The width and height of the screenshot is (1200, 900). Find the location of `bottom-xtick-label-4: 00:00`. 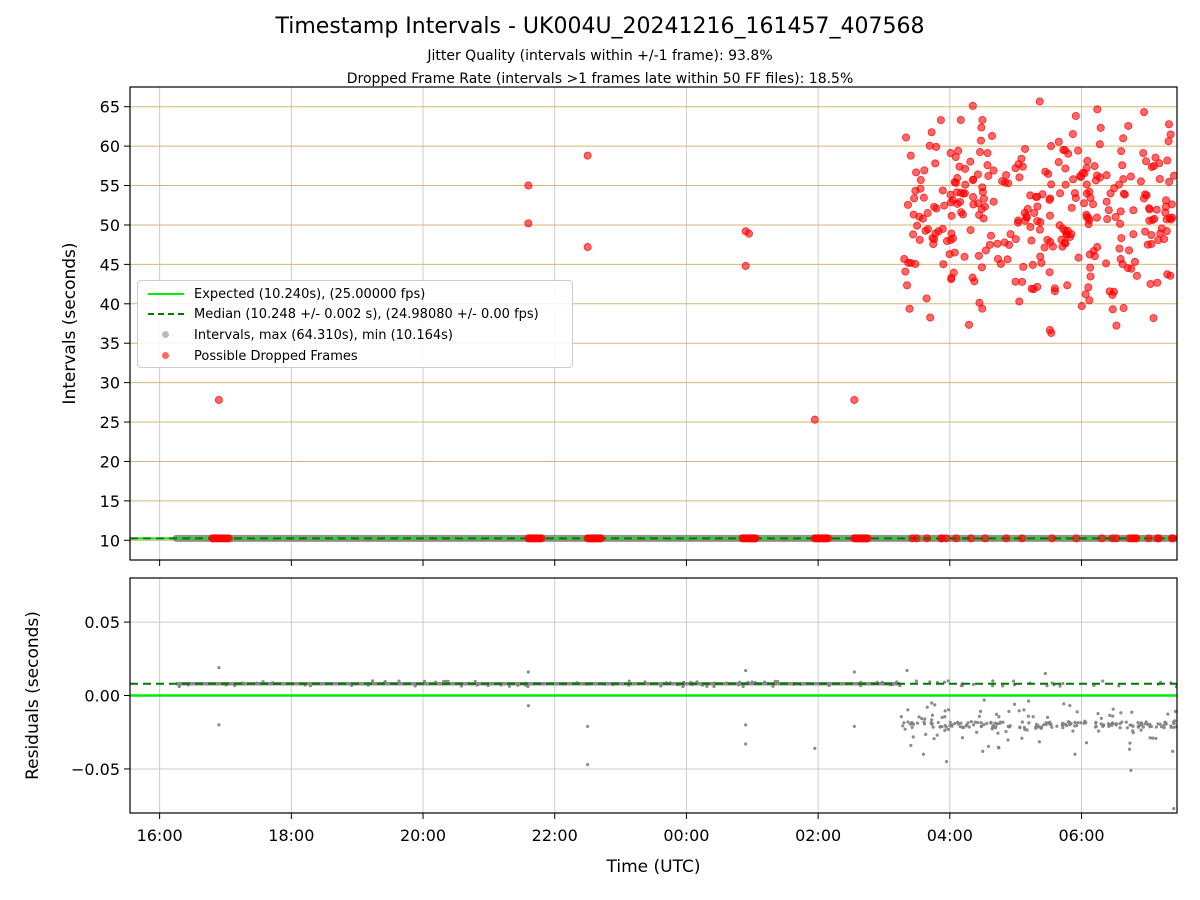

bottom-xtick-label-4: 00:00 is located at coordinates (686, 835).